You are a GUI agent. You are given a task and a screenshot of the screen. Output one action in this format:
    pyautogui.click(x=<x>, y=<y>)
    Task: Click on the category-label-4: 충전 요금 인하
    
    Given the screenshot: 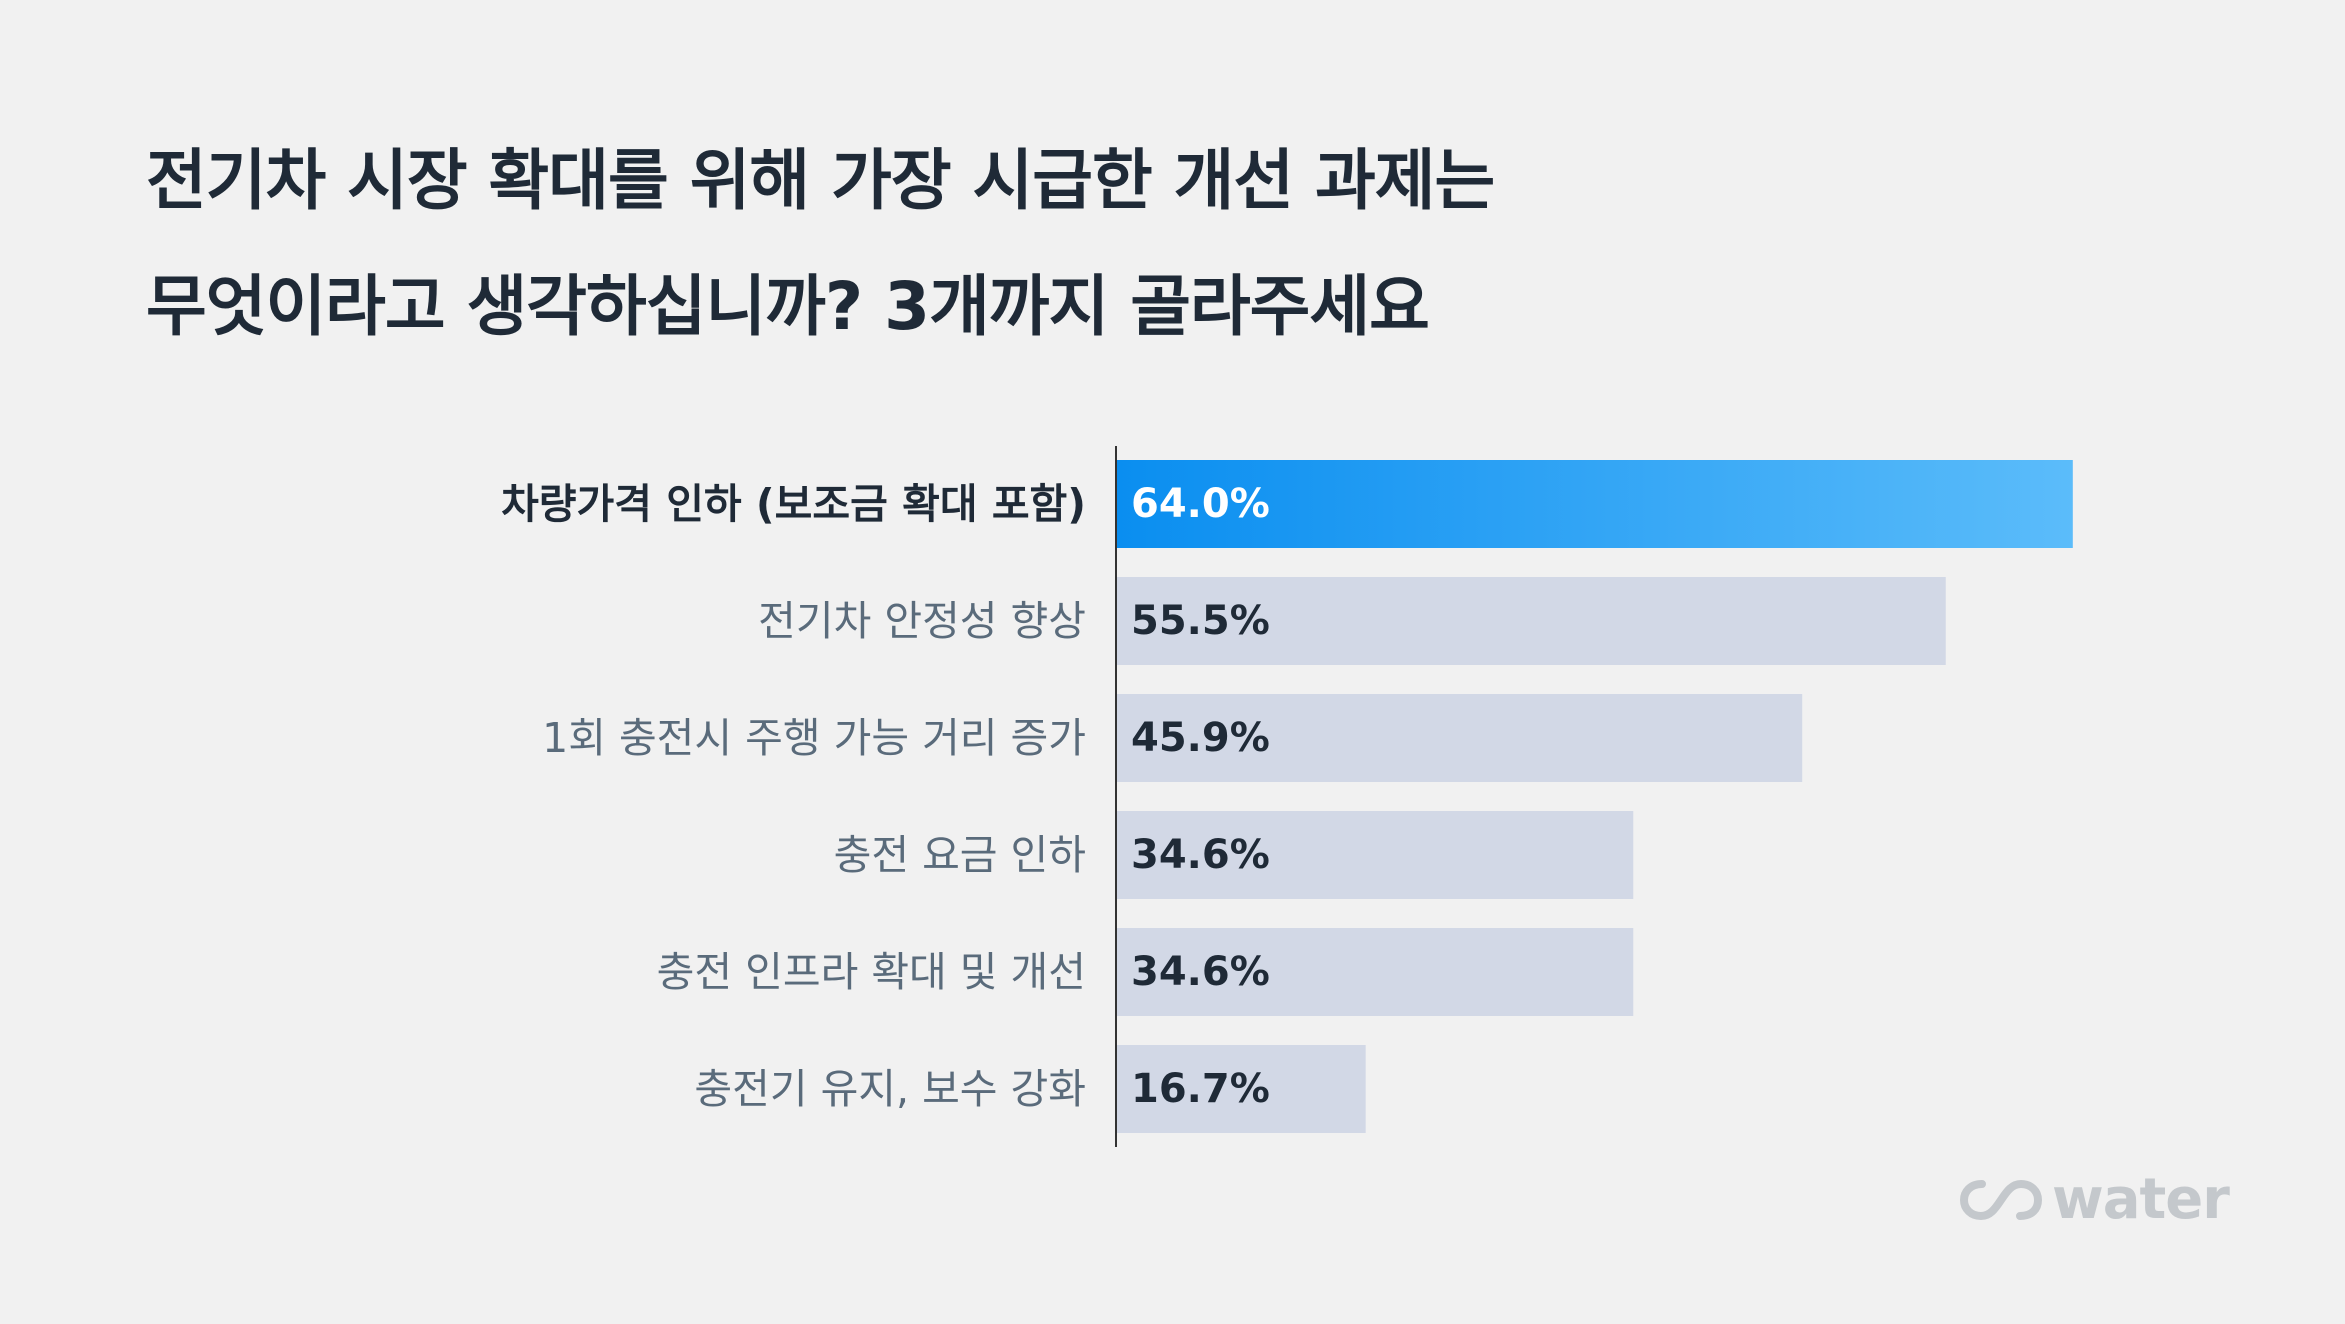 What is the action you would take?
    pyautogui.click(x=960, y=855)
    